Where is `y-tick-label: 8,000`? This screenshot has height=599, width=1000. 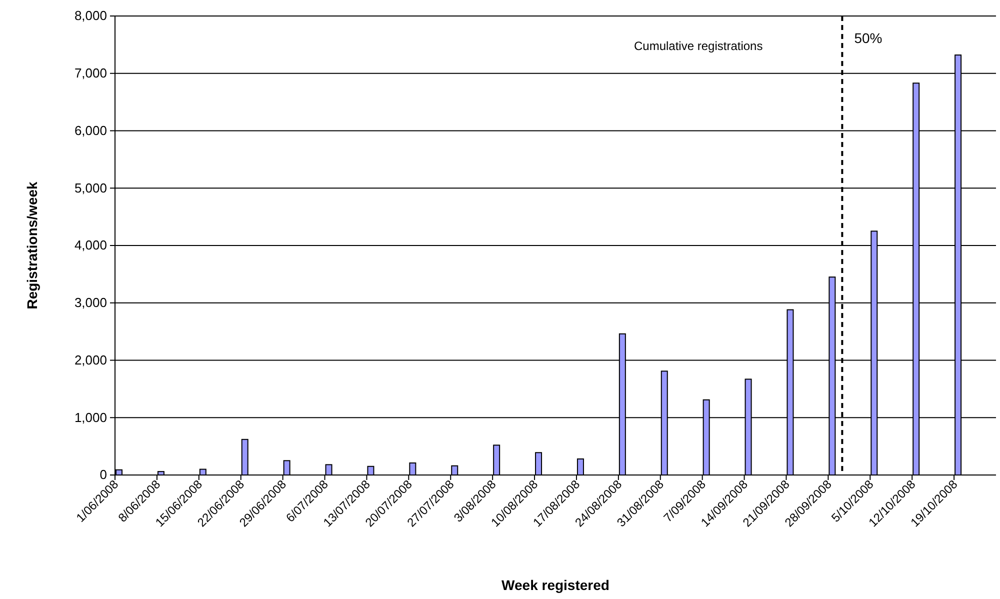 y-tick-label: 8,000 is located at coordinates (90, 16).